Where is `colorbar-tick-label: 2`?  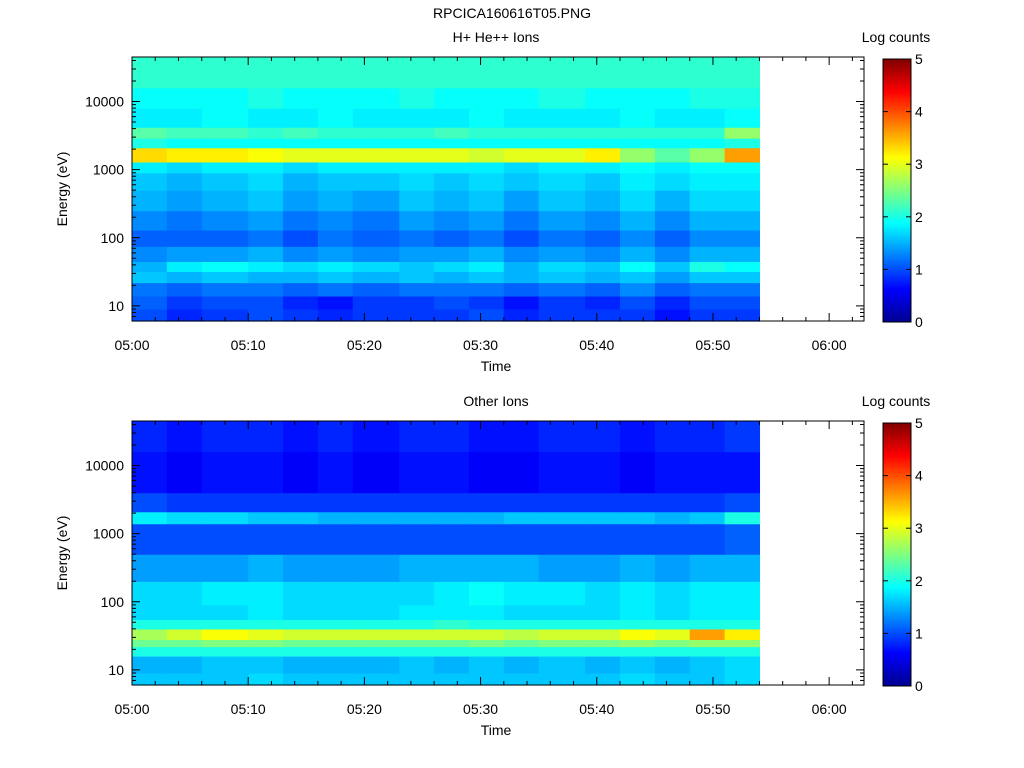 colorbar-tick-label: 2 is located at coordinates (919, 581).